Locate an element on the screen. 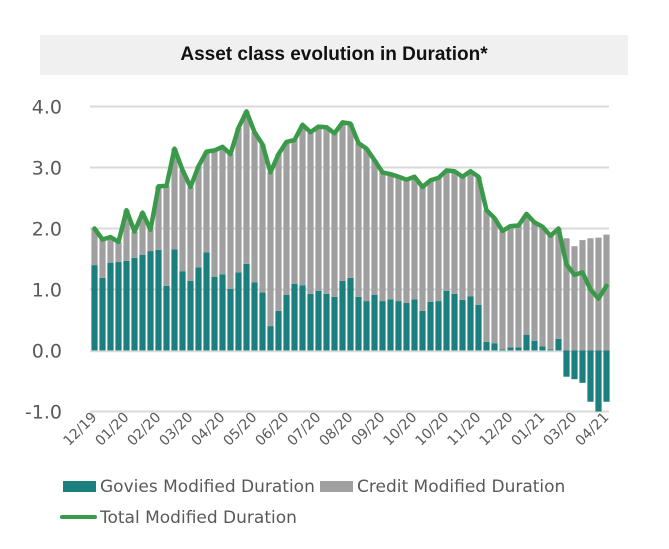  y-tick-label: 2.0 is located at coordinates (47, 230).